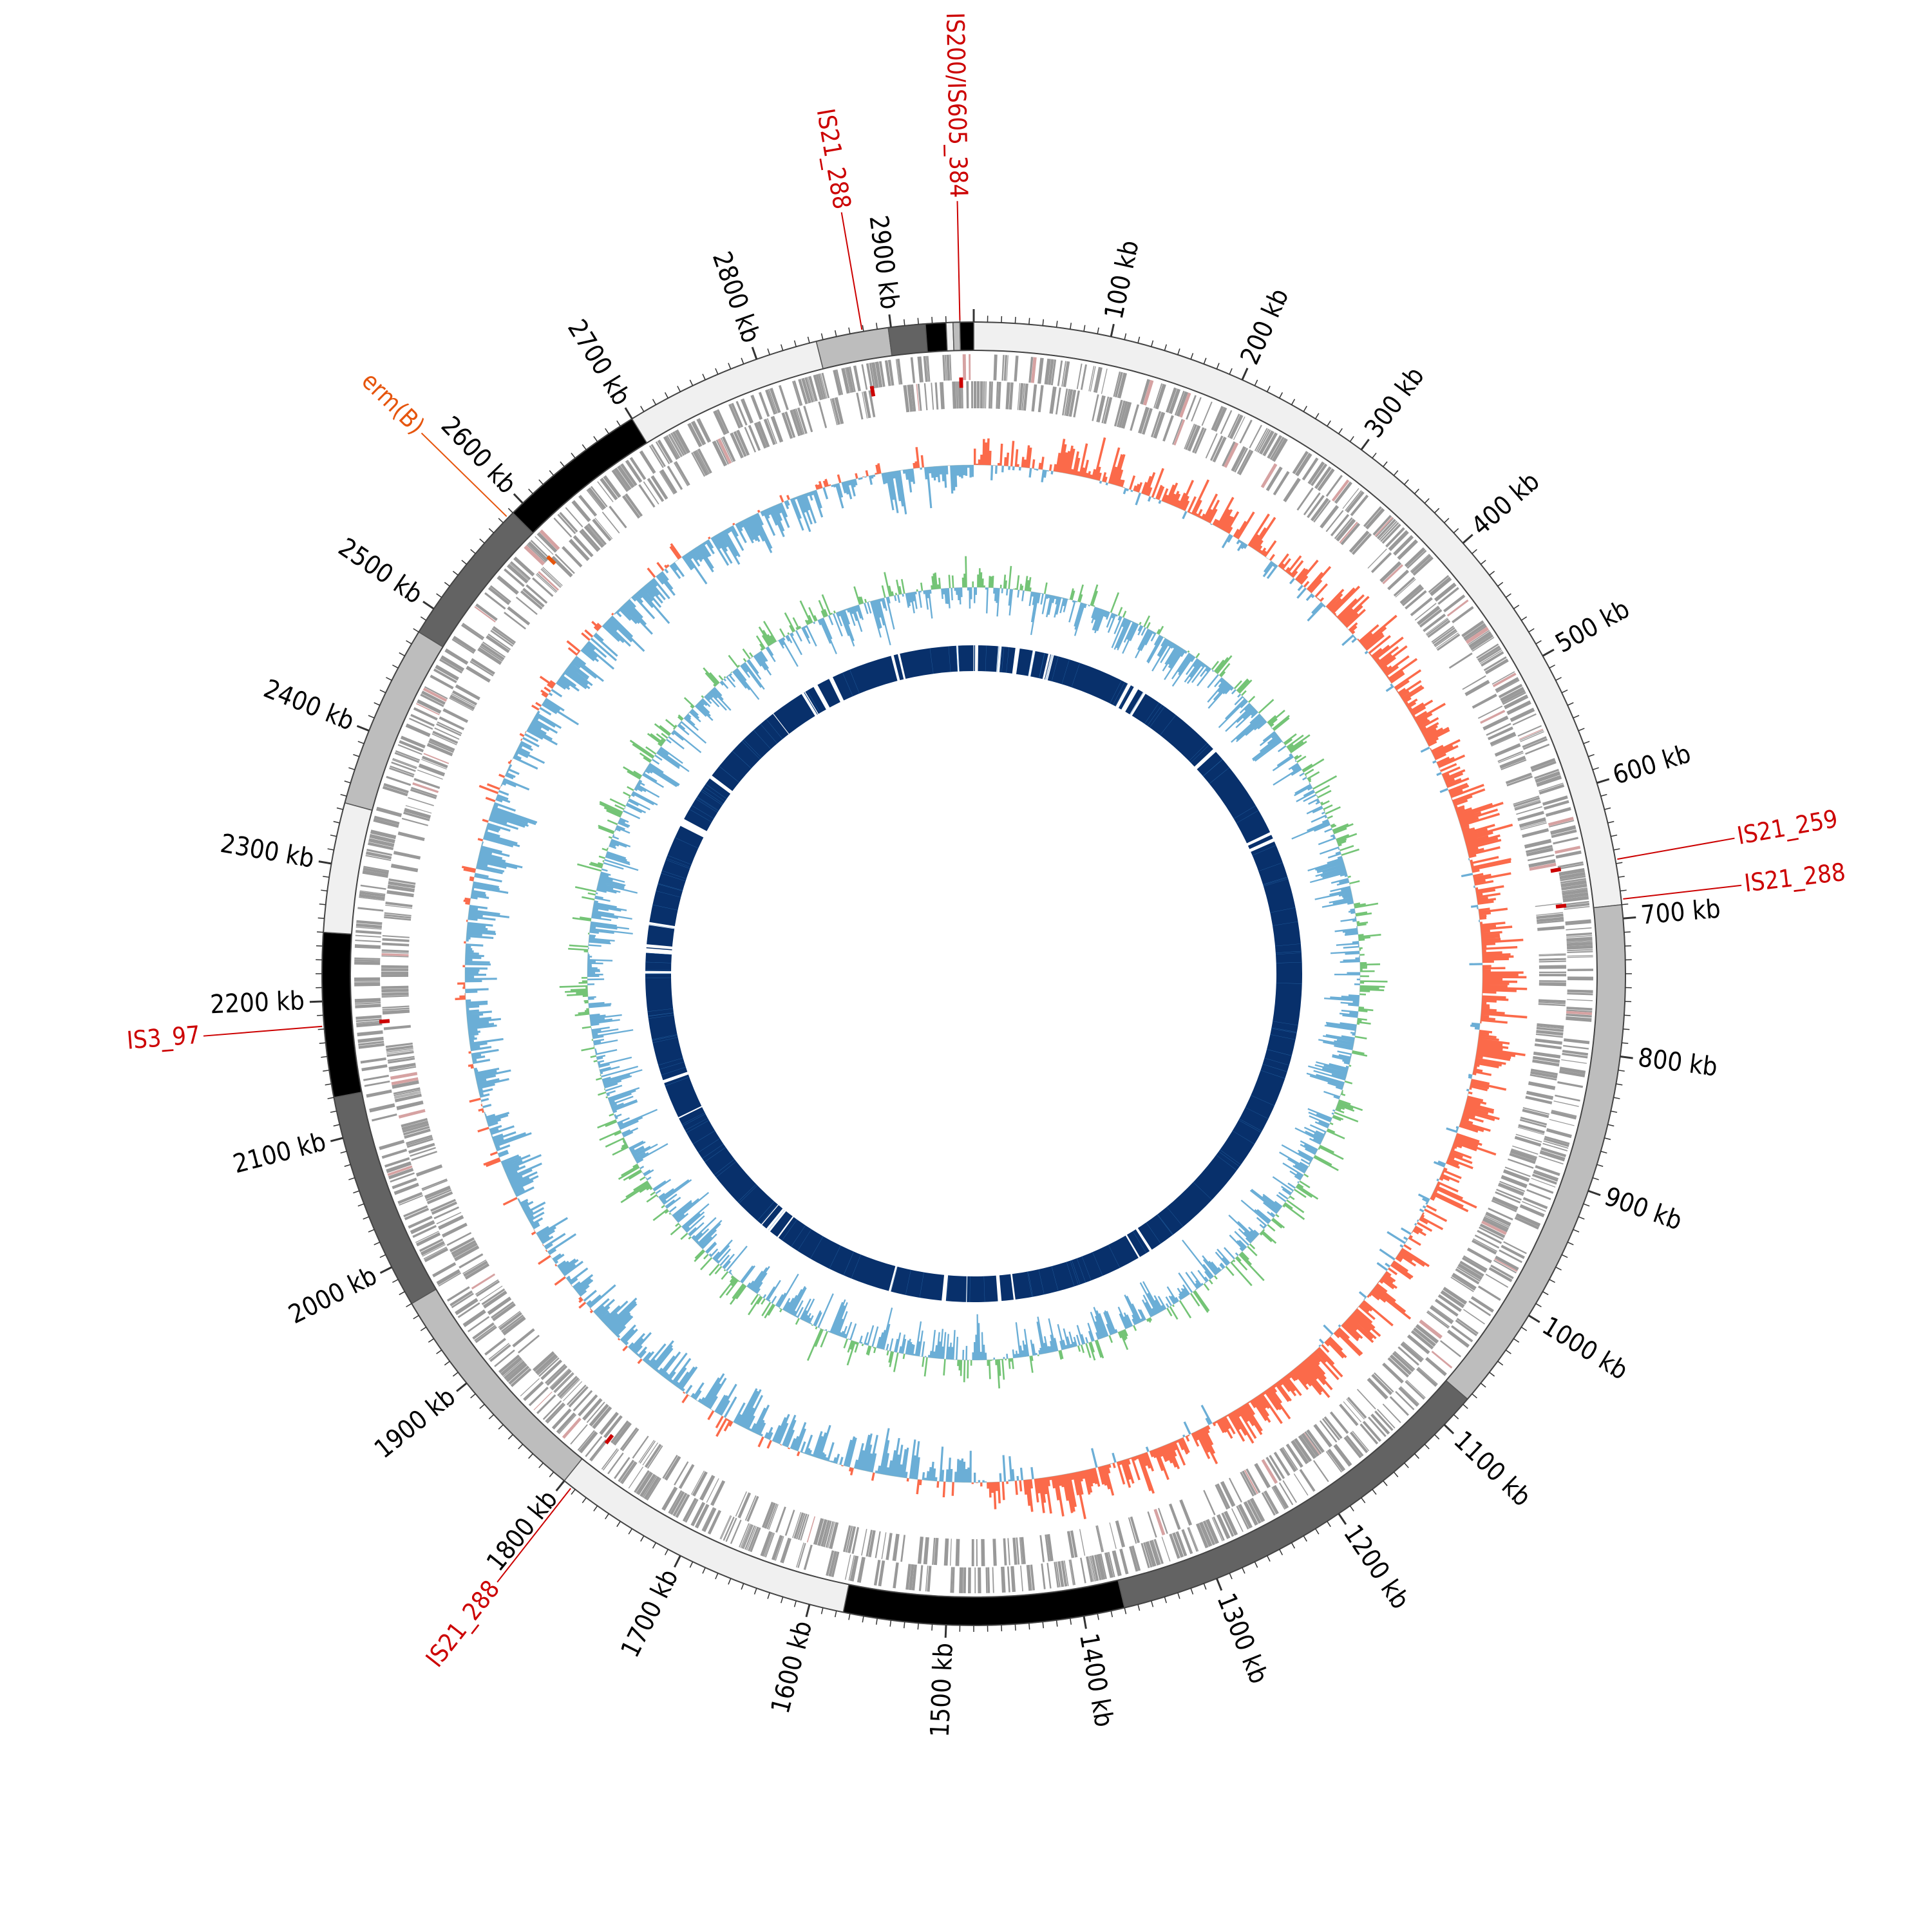 Image resolution: width=1932 pixels, height=1932 pixels. Describe the element at coordinates (1506, 503) in the screenshot. I see `tick-label: 400 kb` at that location.